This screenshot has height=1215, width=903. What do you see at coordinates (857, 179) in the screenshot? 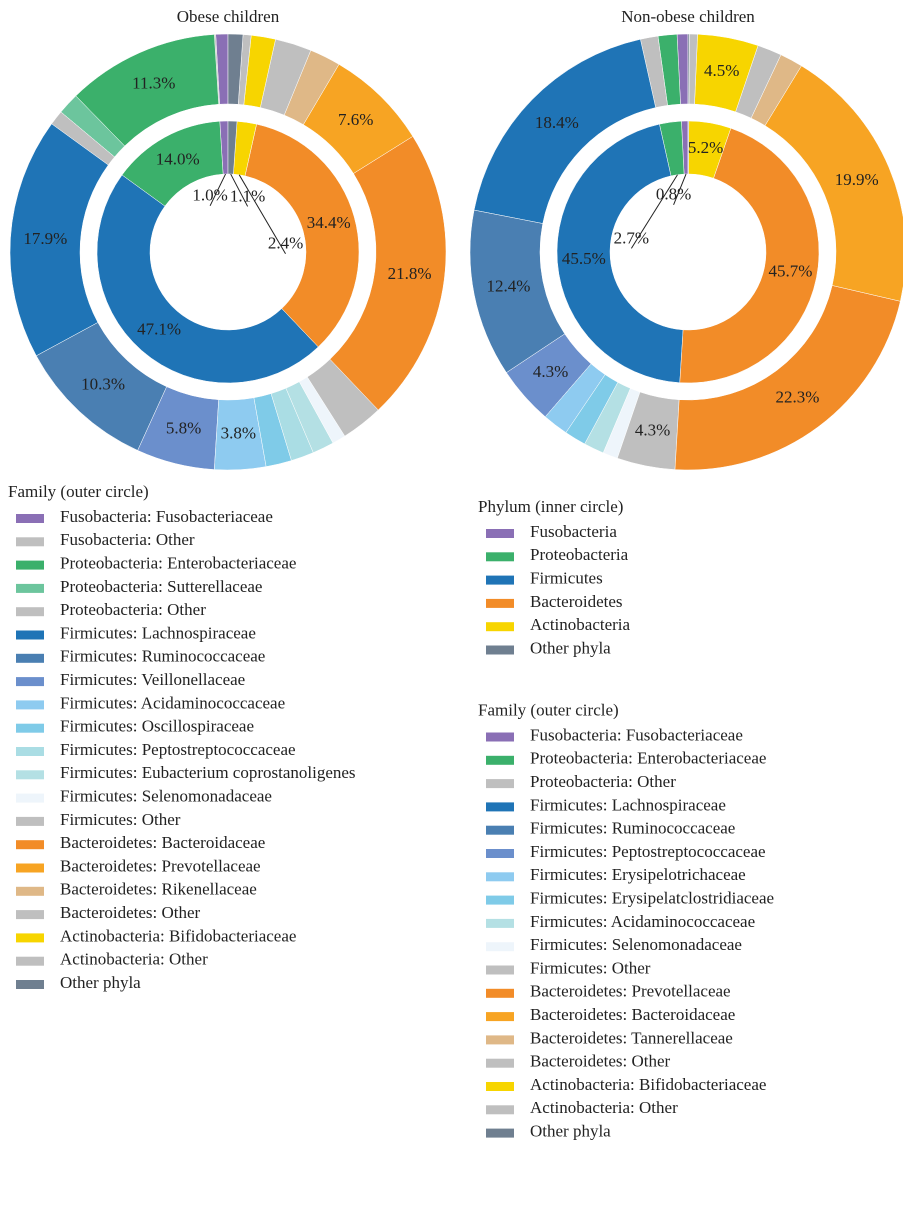
I see `value-label: 19.9%` at bounding box center [857, 179].